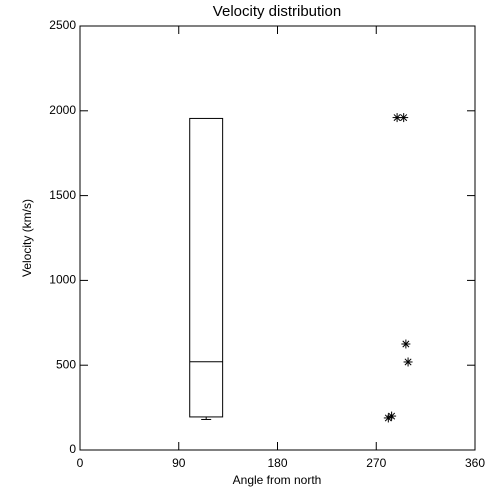 Image resolution: width=500 pixels, height=500 pixels. Describe the element at coordinates (277, 11) in the screenshot. I see `chart-title: Velocity distribution` at that location.